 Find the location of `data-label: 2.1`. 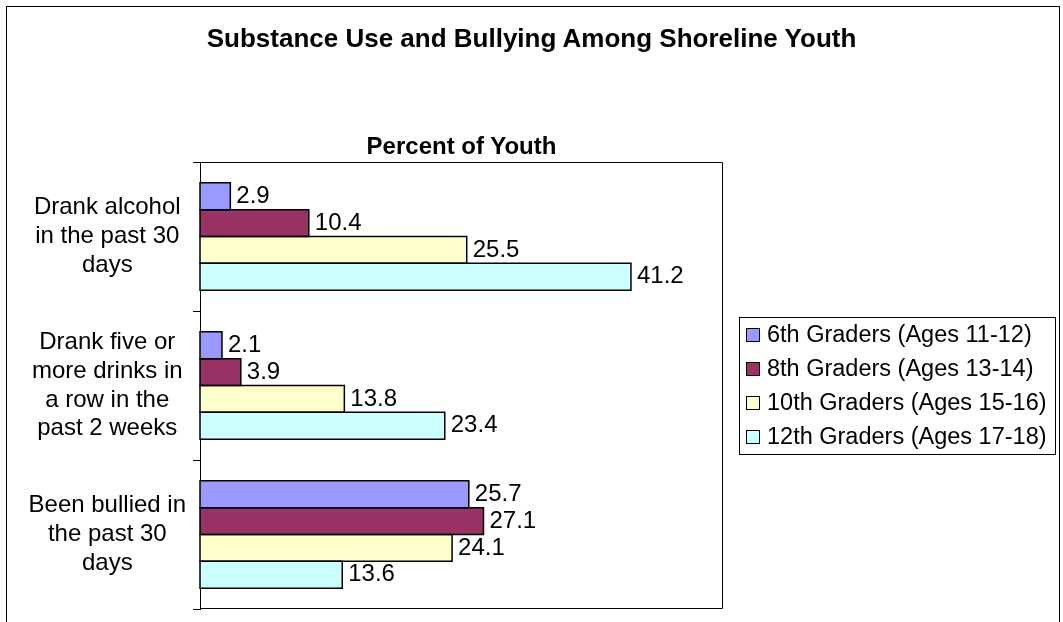

data-label: 2.1 is located at coordinates (244, 343).